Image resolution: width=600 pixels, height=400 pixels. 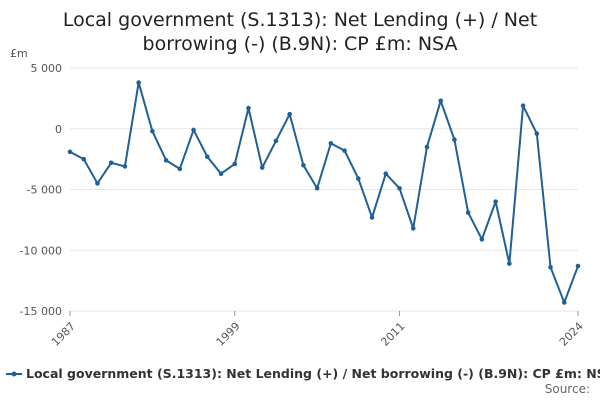 I want to click on y-tick-label: -15 000, so click(x=41, y=311).